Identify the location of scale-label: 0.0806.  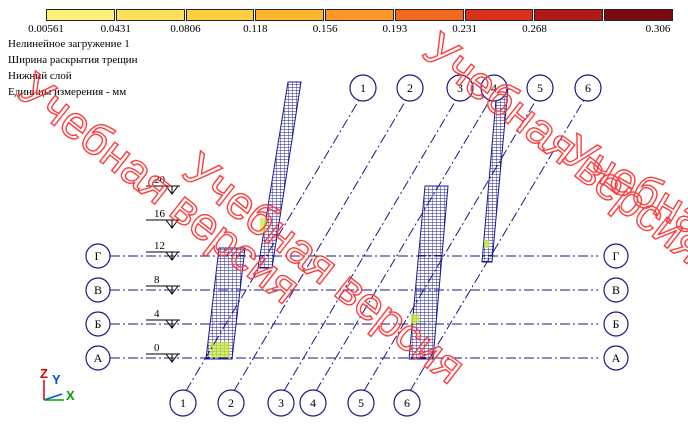
(185, 29).